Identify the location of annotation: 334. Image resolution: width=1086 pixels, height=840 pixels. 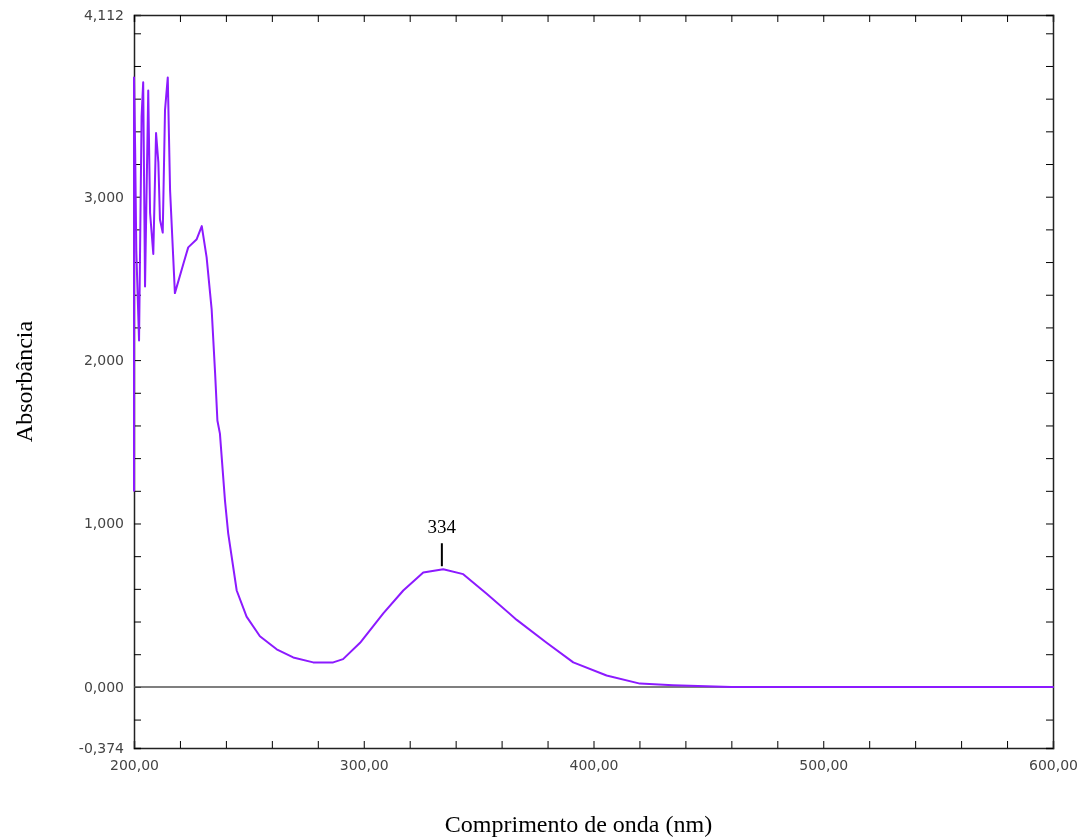
(442, 527).